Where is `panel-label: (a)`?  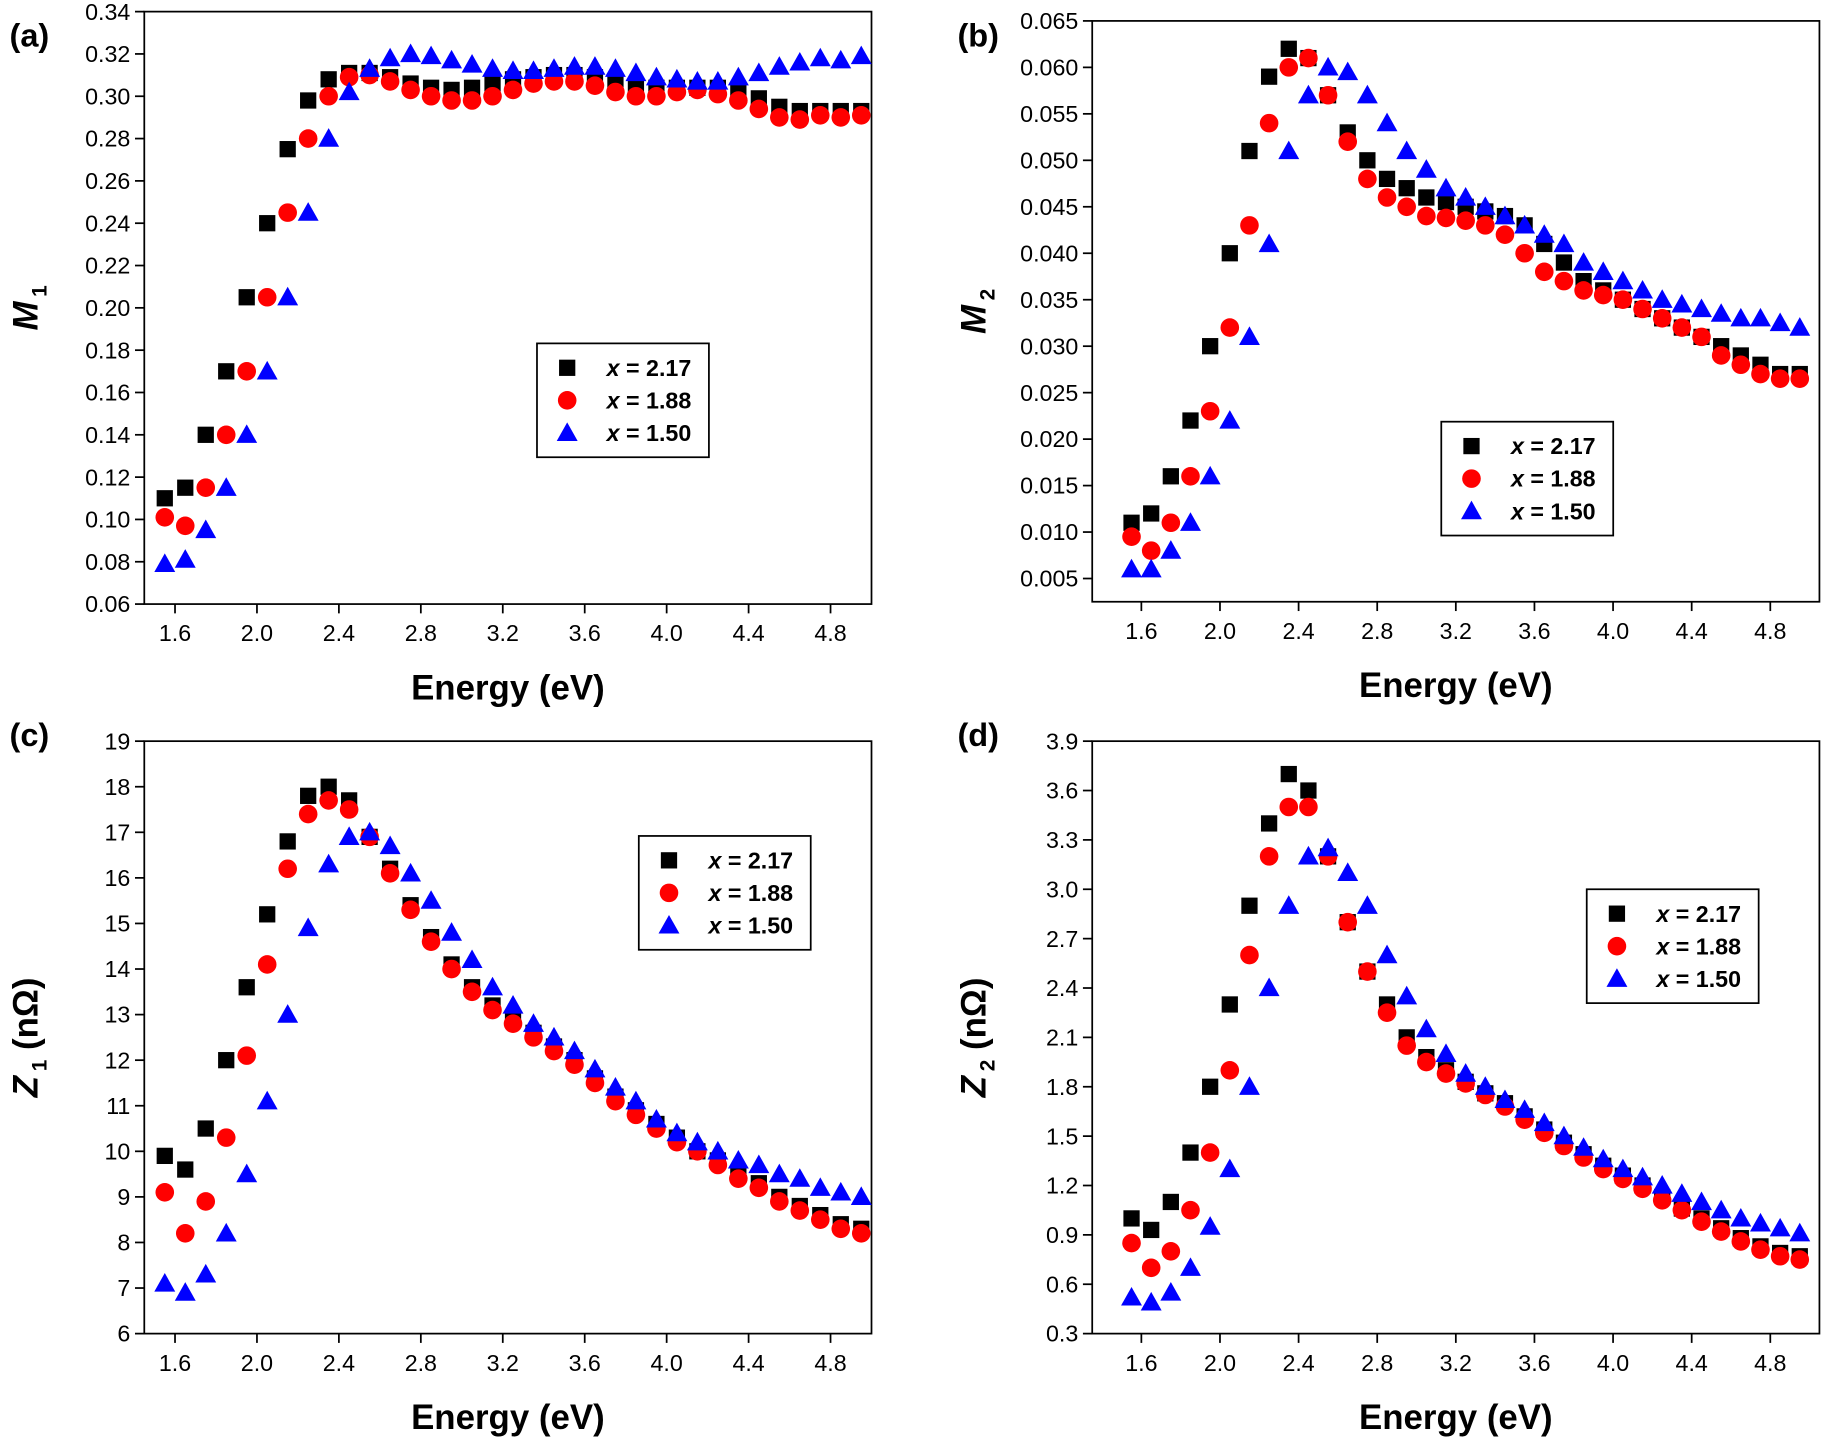
panel-label: (a) is located at coordinates (30, 35).